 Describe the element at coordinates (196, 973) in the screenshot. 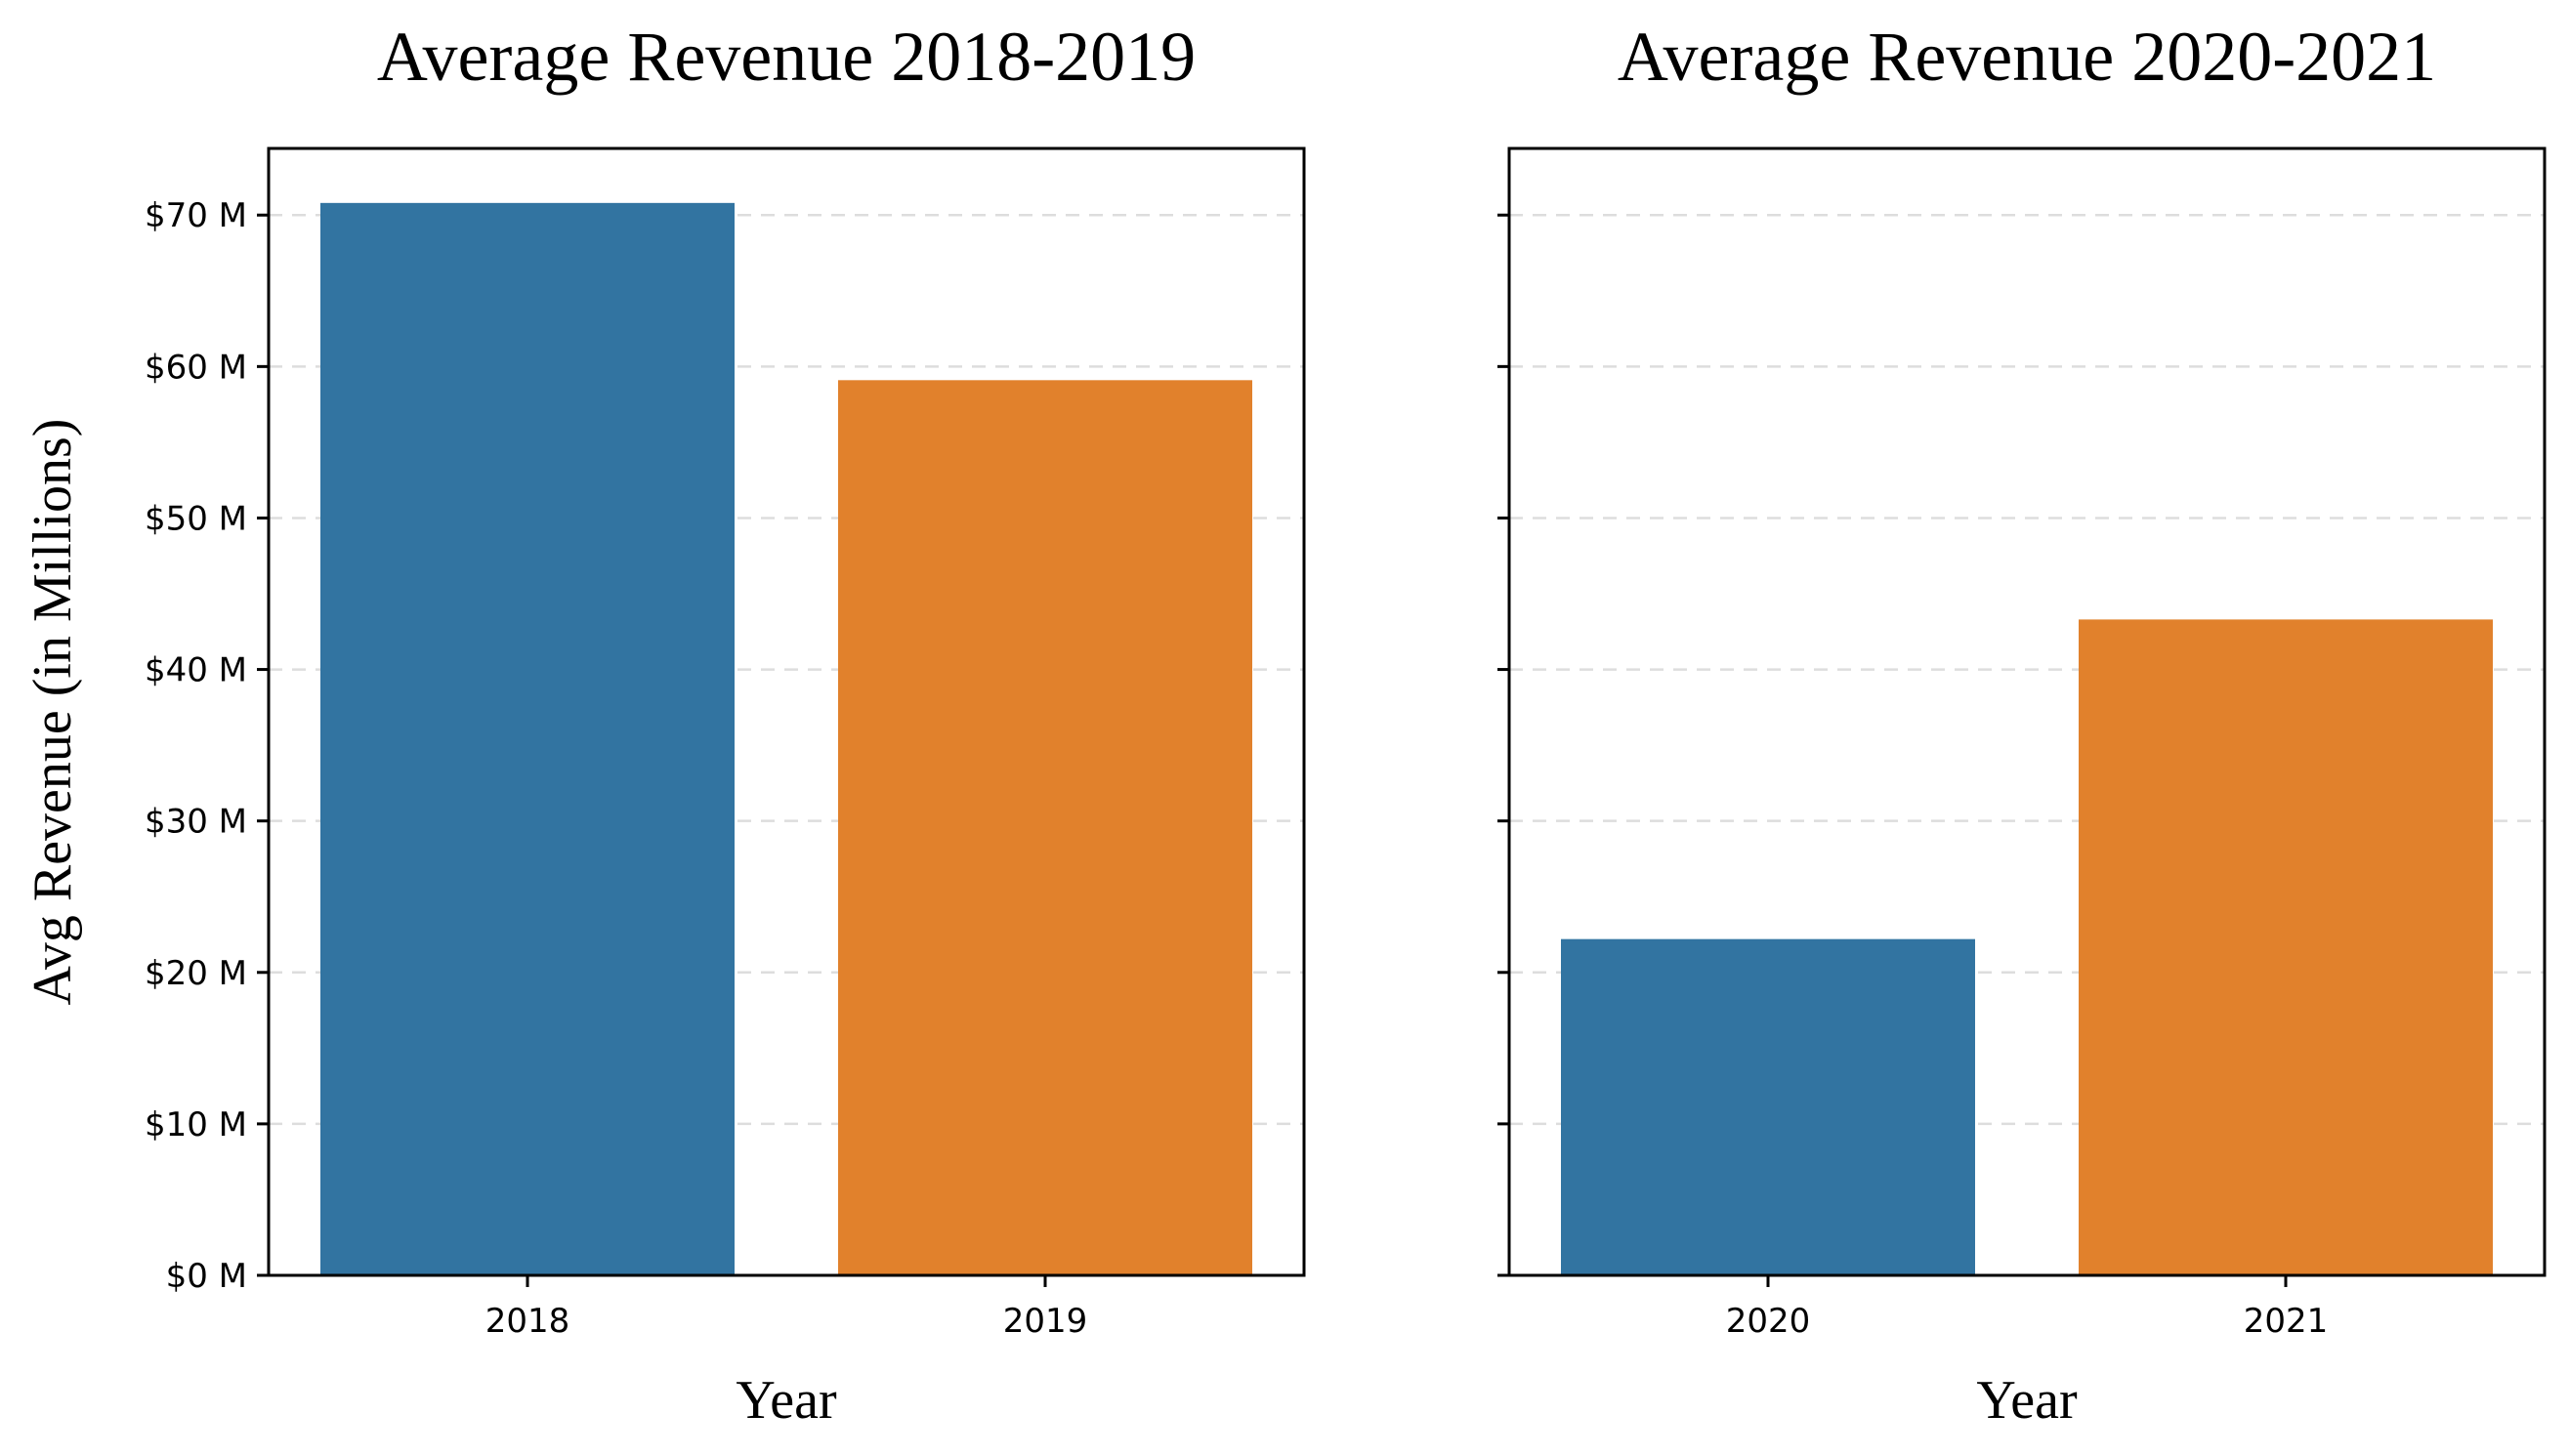

I see `y-tick-label: $20 M` at that location.